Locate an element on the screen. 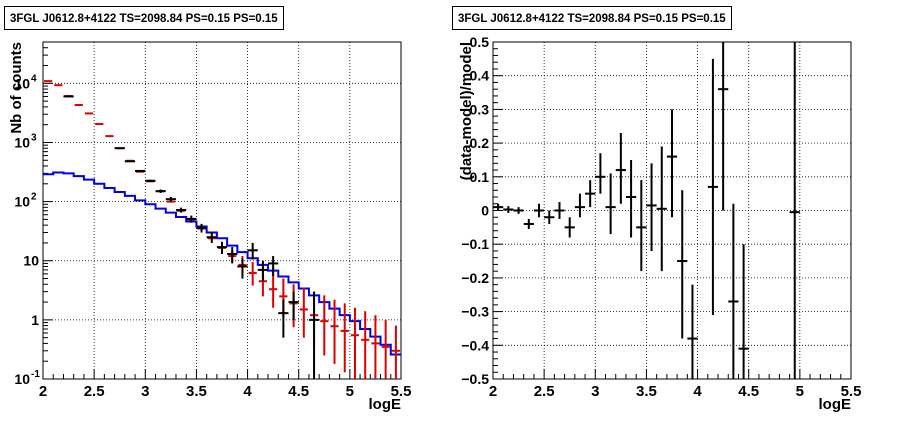 The width and height of the screenshot is (898, 421). y-axis-label: Nb of counts is located at coordinates (16, 88).